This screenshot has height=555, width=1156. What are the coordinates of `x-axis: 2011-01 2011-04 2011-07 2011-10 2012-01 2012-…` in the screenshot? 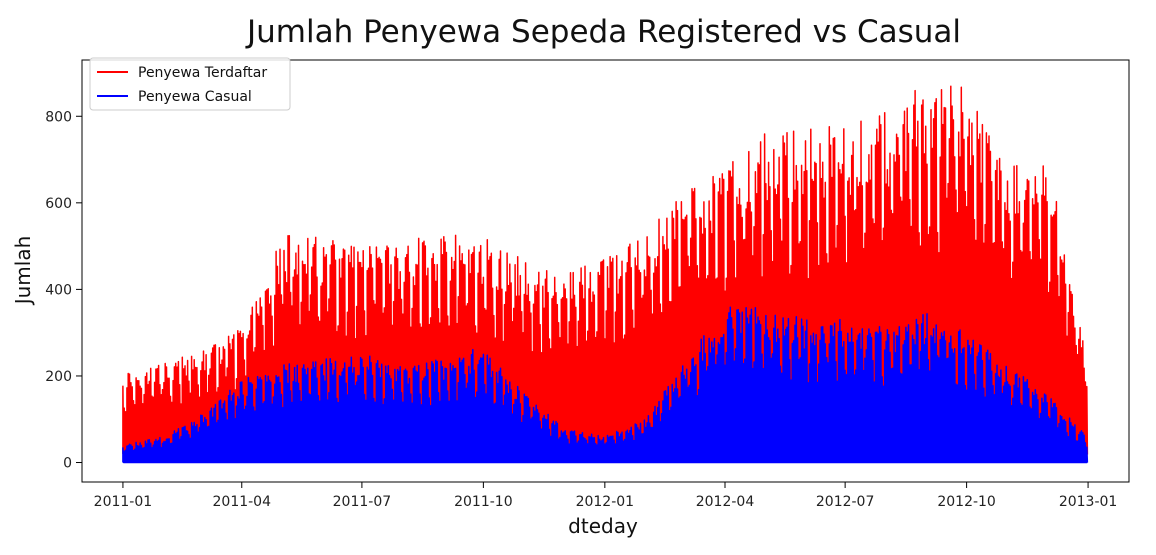 It's located at (606, 496).